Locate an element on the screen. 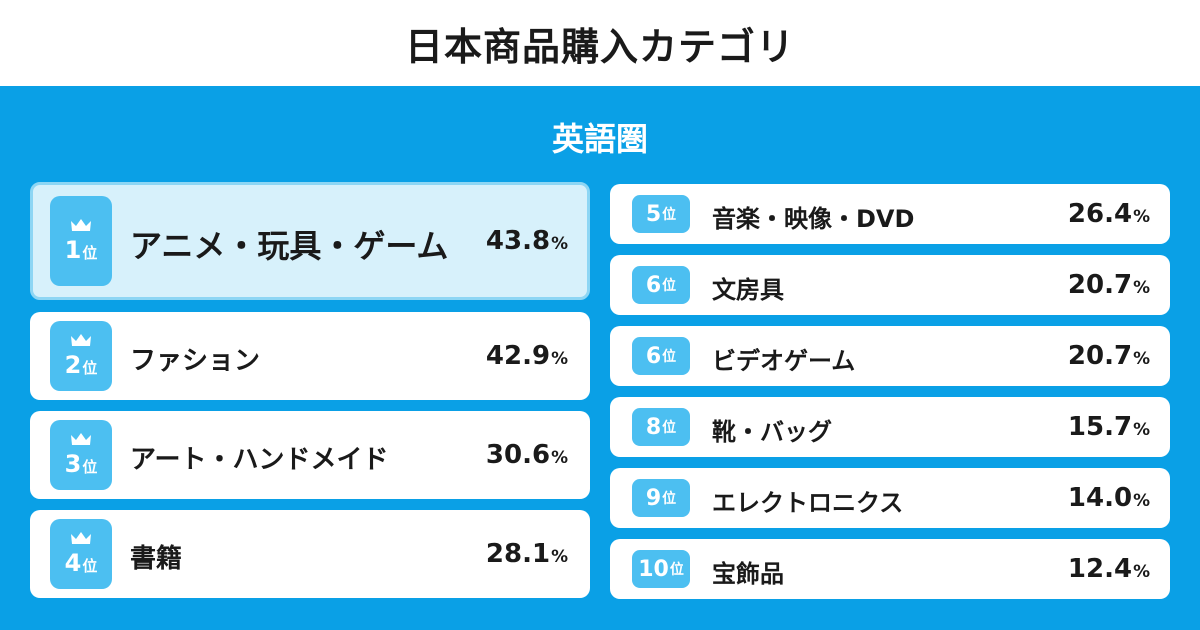 Image resolution: width=1200 pixels, height=630 pixels. rank-badge: 1位 is located at coordinates (81, 241).